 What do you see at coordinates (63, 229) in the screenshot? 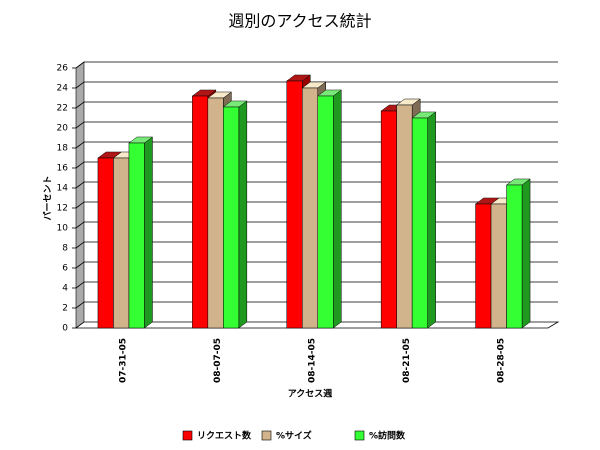
I see `y-tick-label: 10` at bounding box center [63, 229].